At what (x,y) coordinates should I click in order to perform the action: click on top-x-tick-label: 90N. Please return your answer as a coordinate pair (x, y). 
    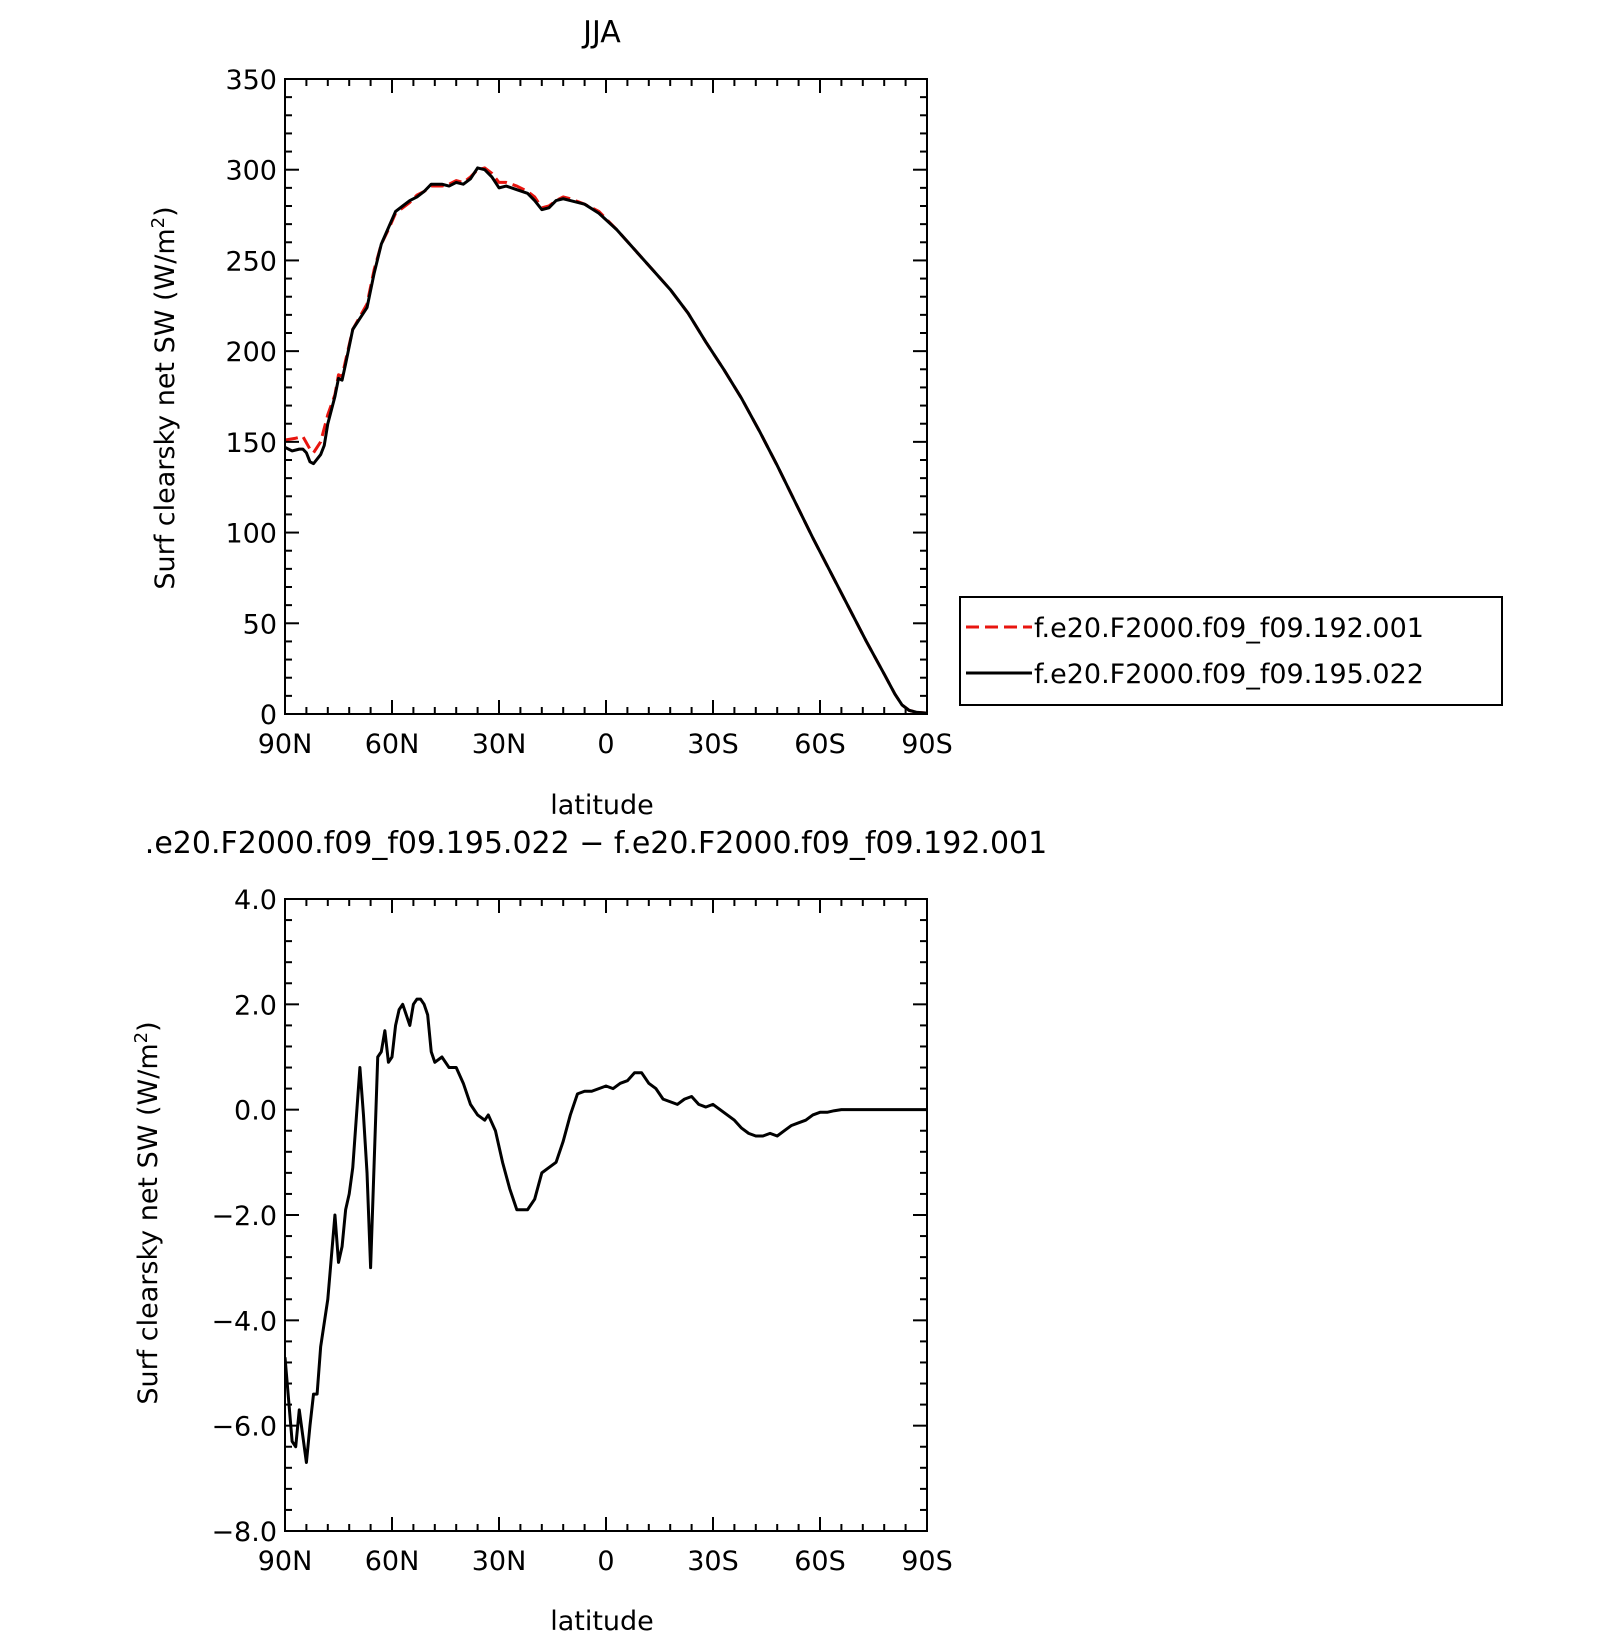
    Looking at the image, I should click on (285, 744).